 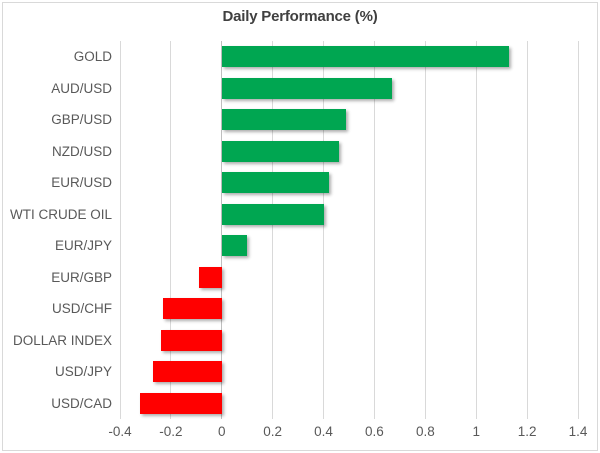 I want to click on bar-aud-usd, so click(x=307, y=88).